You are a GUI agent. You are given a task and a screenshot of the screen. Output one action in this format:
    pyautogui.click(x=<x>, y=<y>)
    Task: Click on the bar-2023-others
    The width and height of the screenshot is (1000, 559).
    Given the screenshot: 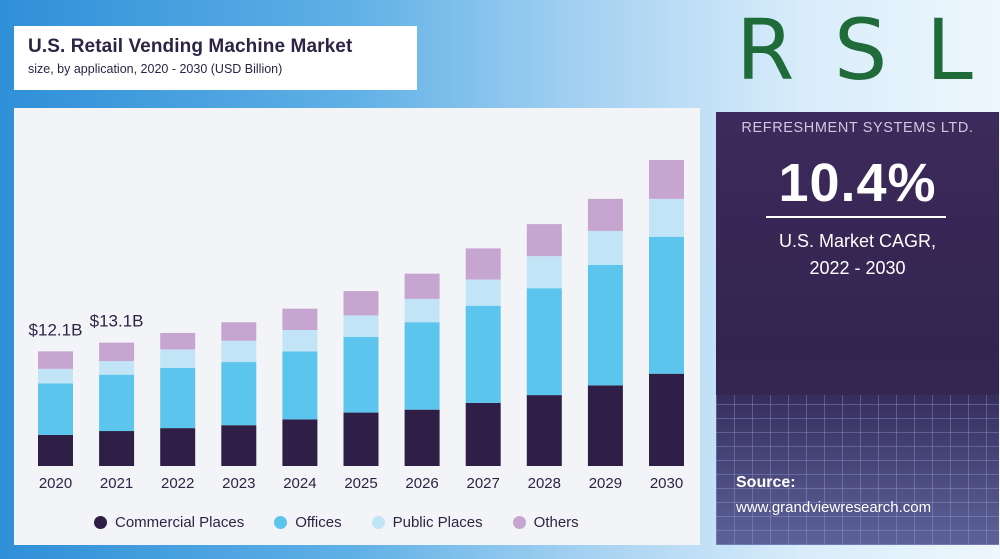 What is the action you would take?
    pyautogui.click(x=239, y=331)
    